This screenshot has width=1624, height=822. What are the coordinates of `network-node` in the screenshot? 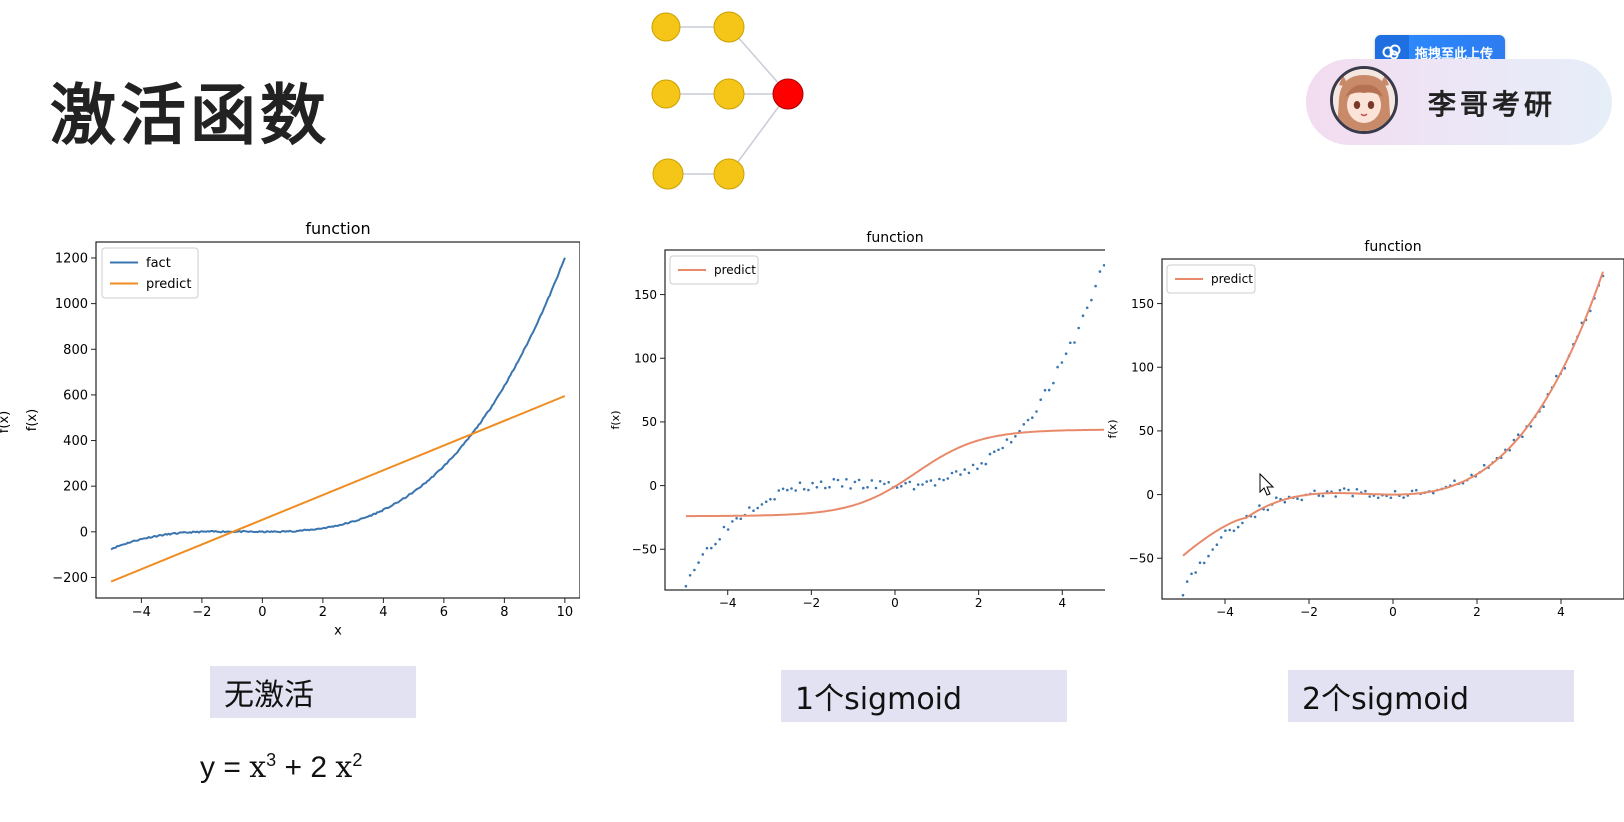 It's located at (729, 174).